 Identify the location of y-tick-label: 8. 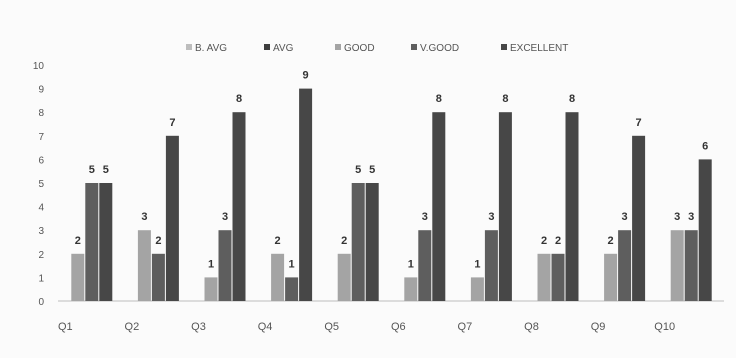
(41, 113).